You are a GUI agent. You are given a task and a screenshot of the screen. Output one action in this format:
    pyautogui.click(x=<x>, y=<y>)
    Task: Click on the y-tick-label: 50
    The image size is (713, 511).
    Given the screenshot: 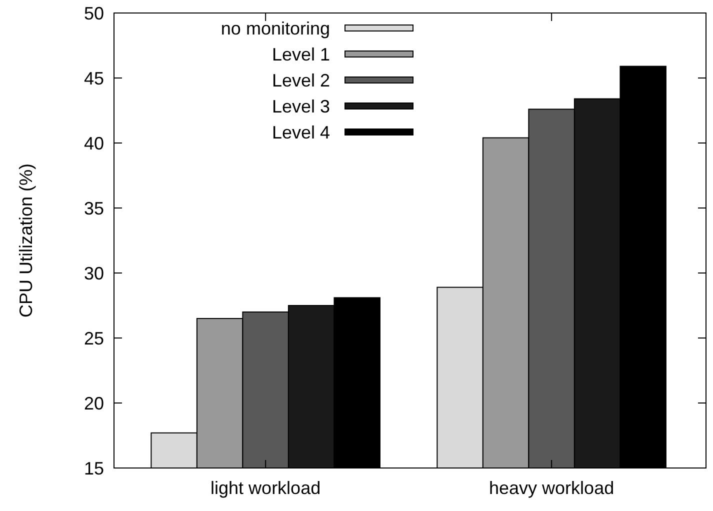 What is the action you would take?
    pyautogui.click(x=94, y=13)
    